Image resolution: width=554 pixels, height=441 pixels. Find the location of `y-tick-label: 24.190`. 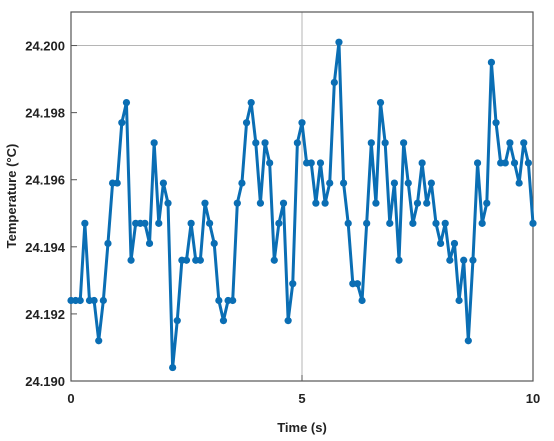

y-tick-label: 24.190 is located at coordinates (45, 381).